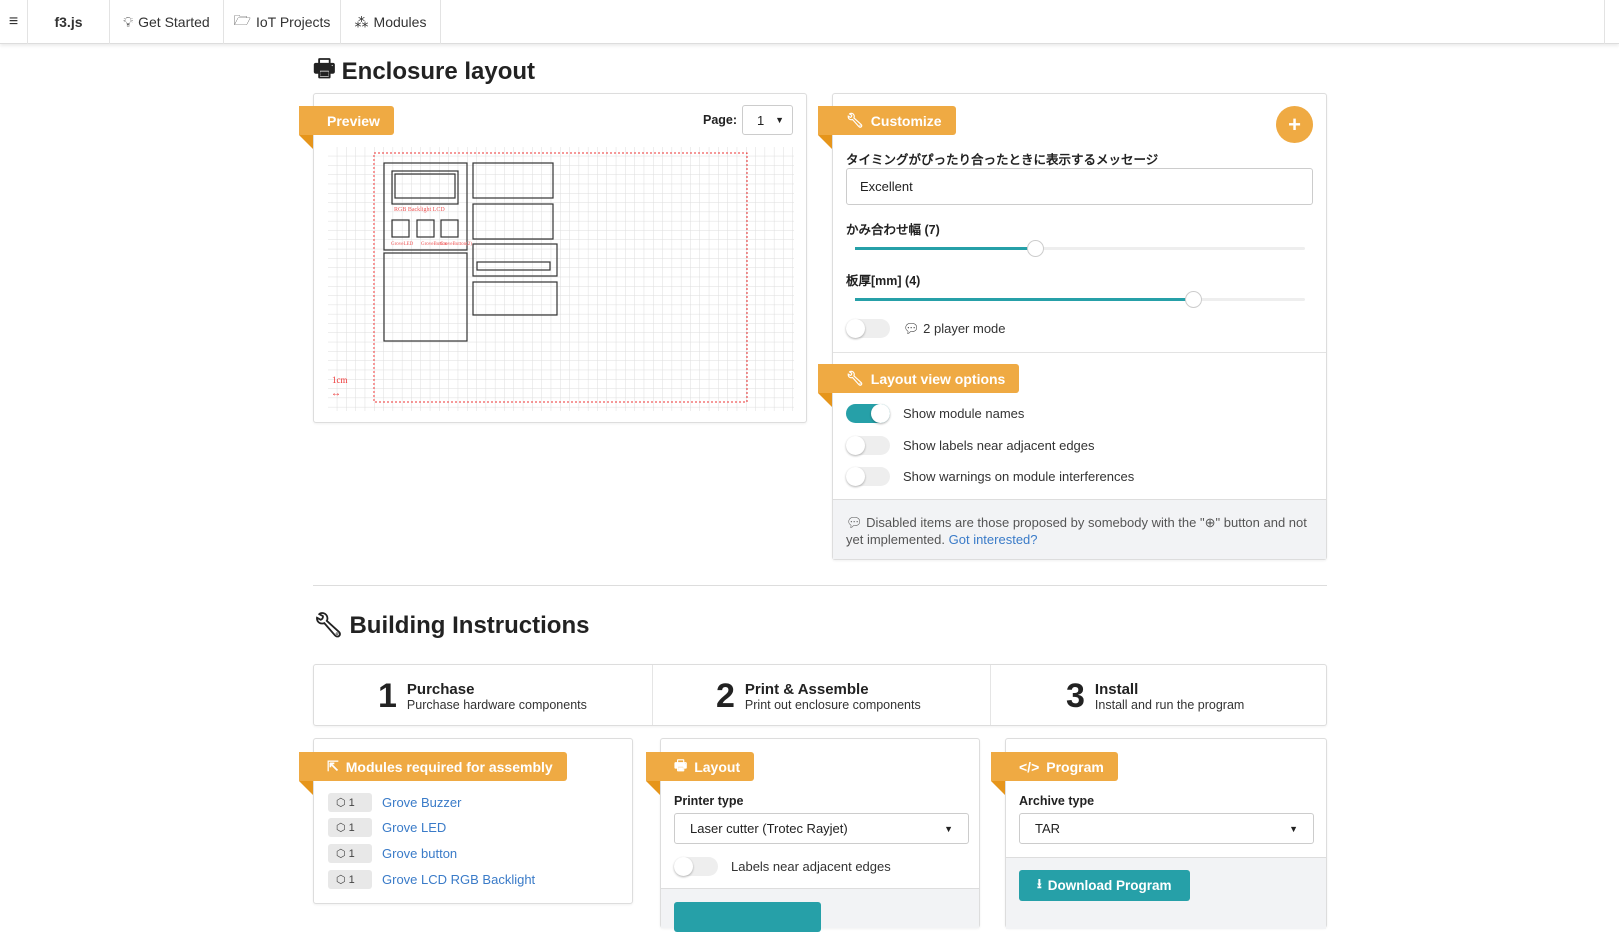 This screenshot has width=1619, height=932. I want to click on show-labels-toggle, so click(868, 445).